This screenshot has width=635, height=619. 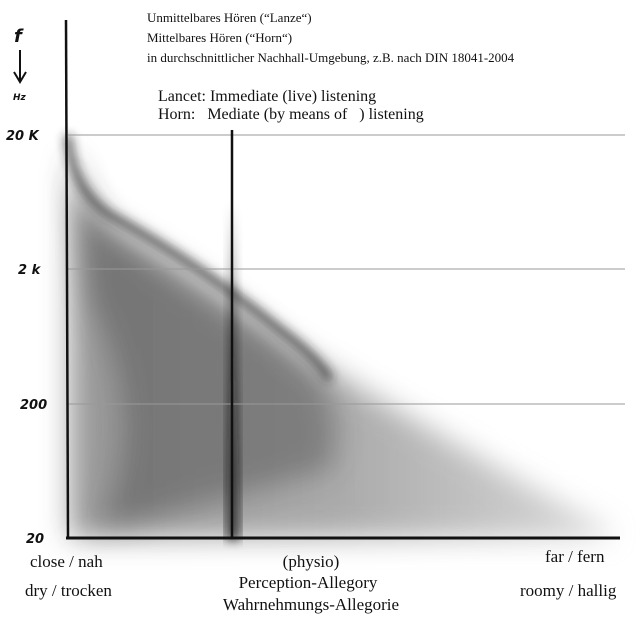 What do you see at coordinates (20, 98) in the screenshot?
I see `y-unit: Hz` at bounding box center [20, 98].